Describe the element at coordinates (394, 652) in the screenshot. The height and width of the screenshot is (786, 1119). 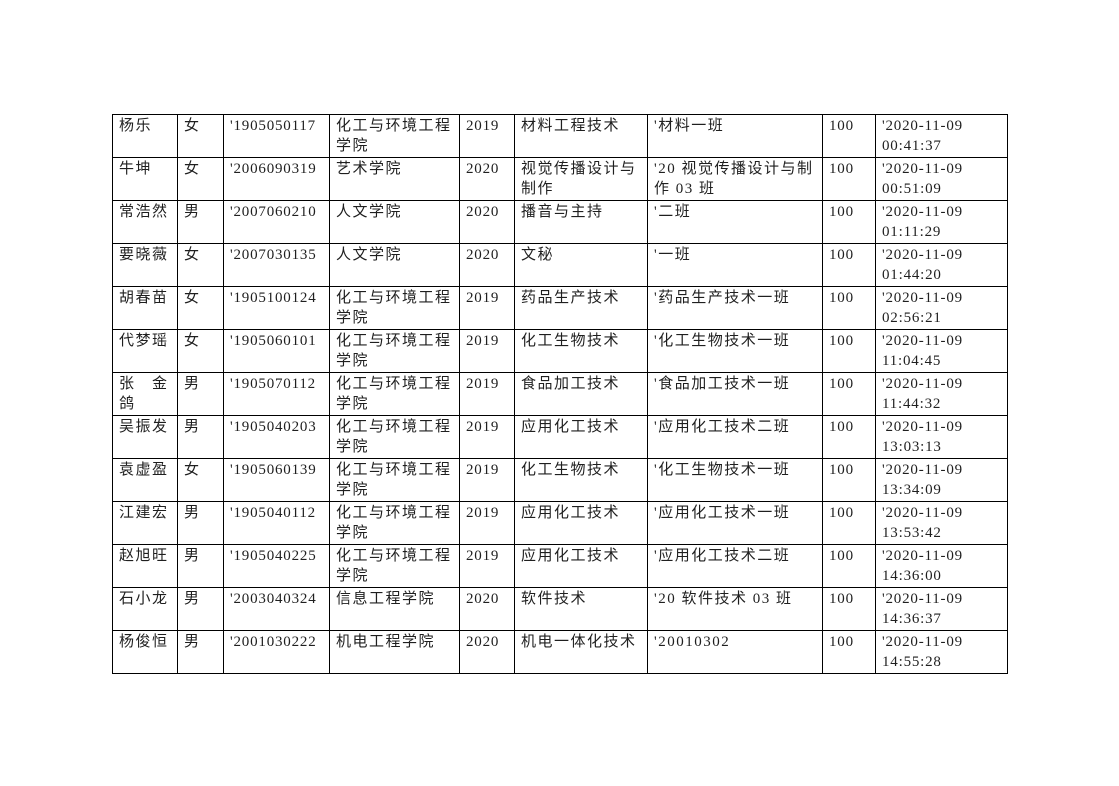
I see `cell-college: 机电工程学院` at that location.